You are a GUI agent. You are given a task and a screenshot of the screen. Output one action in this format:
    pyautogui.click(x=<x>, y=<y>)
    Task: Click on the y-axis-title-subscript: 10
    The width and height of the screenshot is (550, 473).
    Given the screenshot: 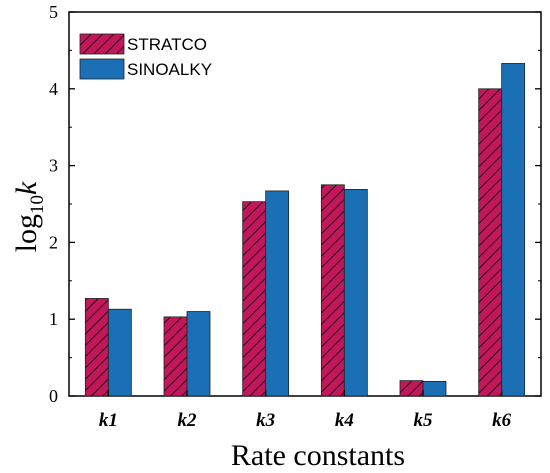 What is the action you would take?
    pyautogui.click(x=37, y=204)
    